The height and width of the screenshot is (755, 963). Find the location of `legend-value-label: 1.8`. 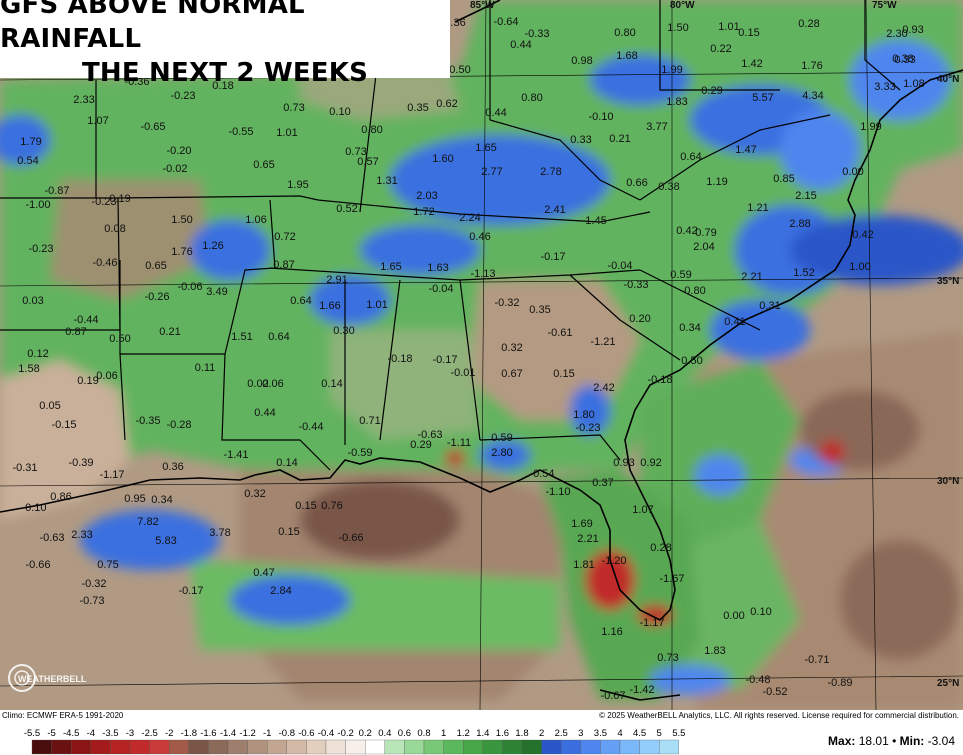

legend-value-label: 1.8 is located at coordinates (521, 733).